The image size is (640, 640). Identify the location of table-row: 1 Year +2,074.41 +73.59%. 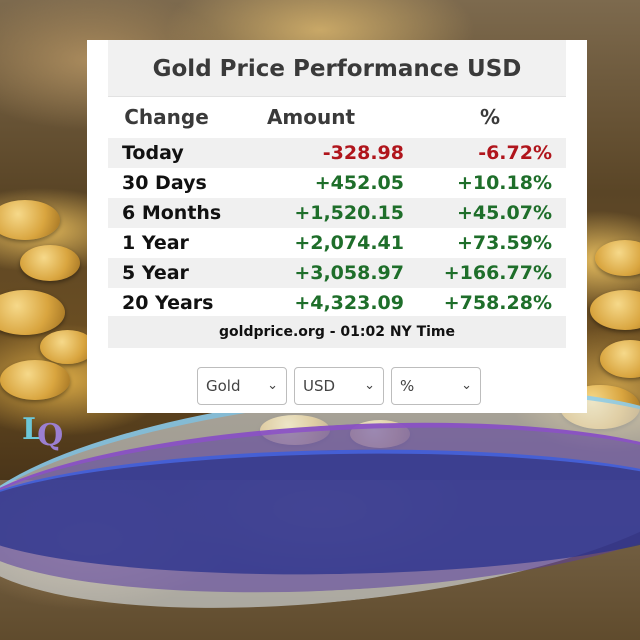
(337, 243).